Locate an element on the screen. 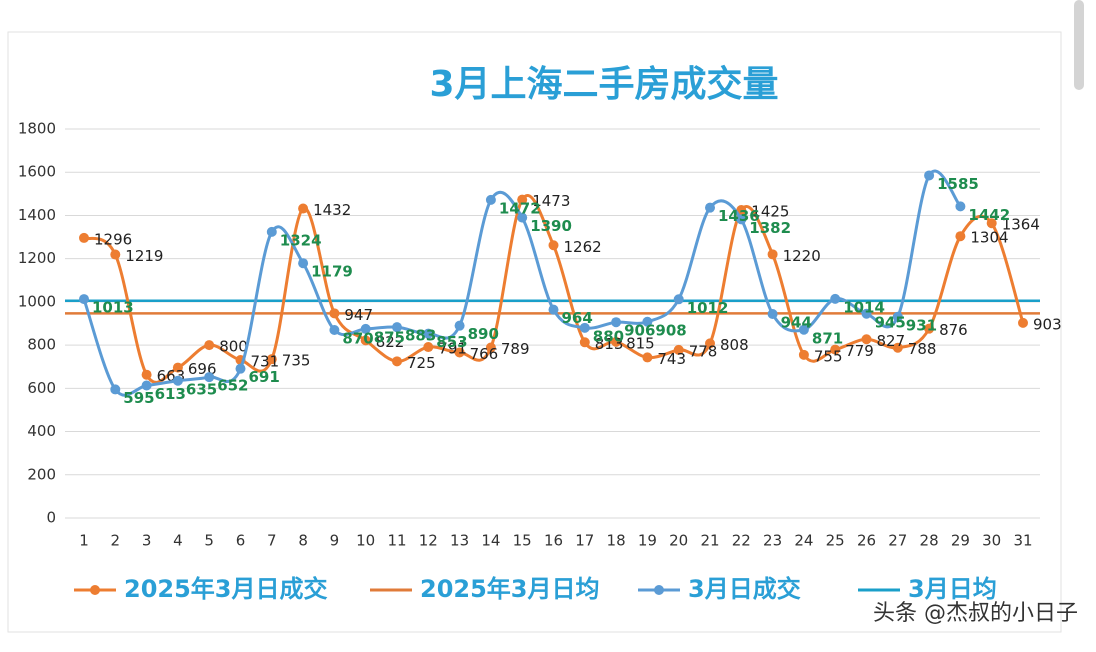 This screenshot has width=1096, height=652. data-label: 800 is located at coordinates (233, 347).